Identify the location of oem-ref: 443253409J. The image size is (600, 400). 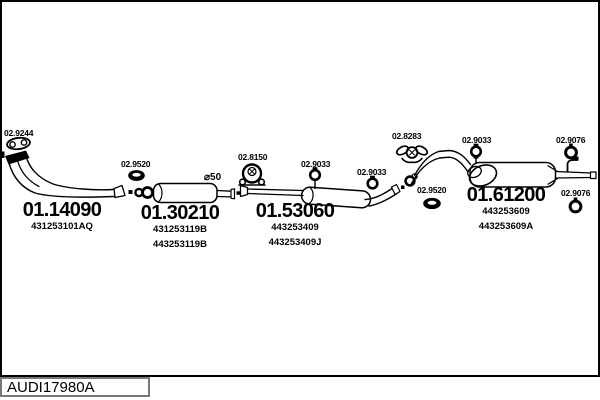
(295, 242).